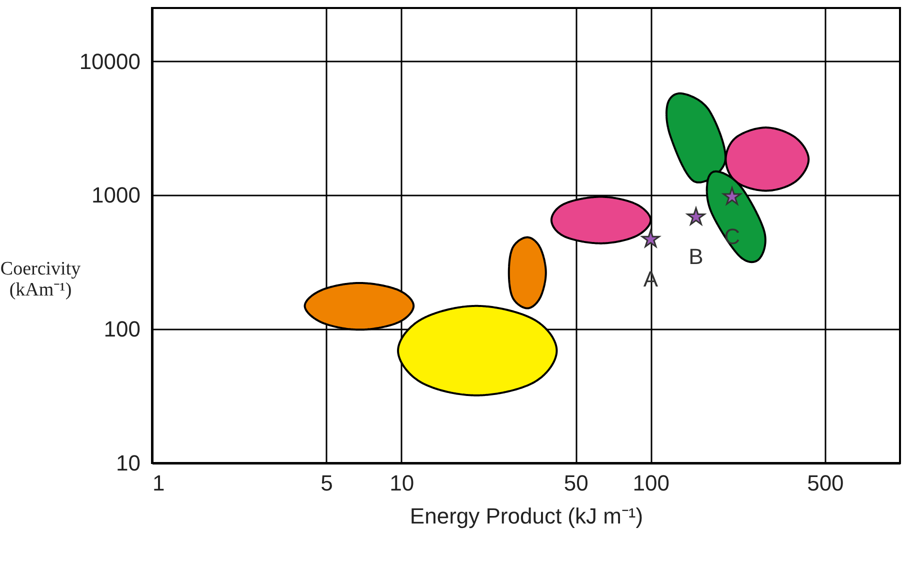 The height and width of the screenshot is (563, 906). Describe the element at coordinates (732, 236) in the screenshot. I see `annotation: C` at that location.